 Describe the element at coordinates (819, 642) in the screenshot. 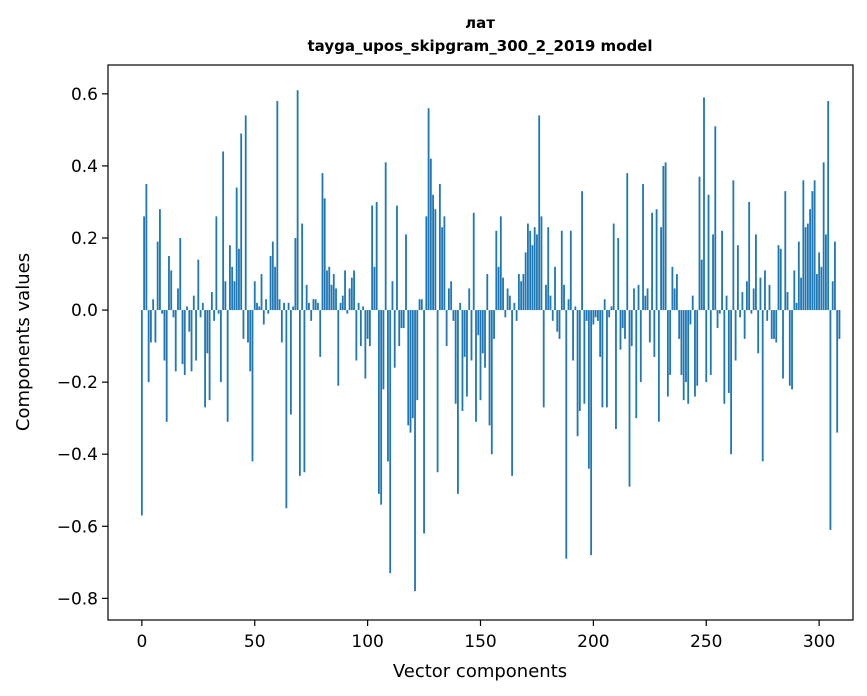

I see `x-tick-label: 300` at that location.